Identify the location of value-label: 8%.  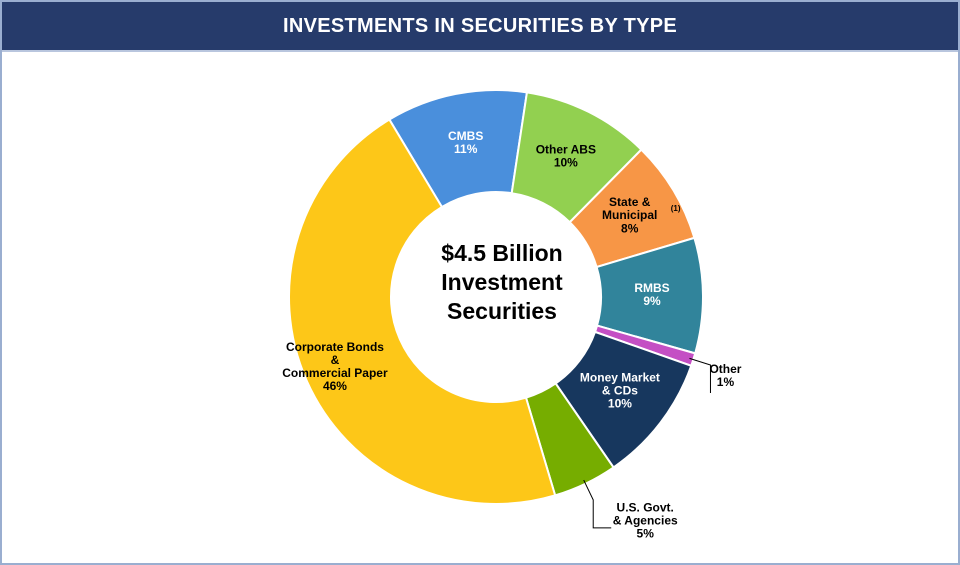
(630, 228).